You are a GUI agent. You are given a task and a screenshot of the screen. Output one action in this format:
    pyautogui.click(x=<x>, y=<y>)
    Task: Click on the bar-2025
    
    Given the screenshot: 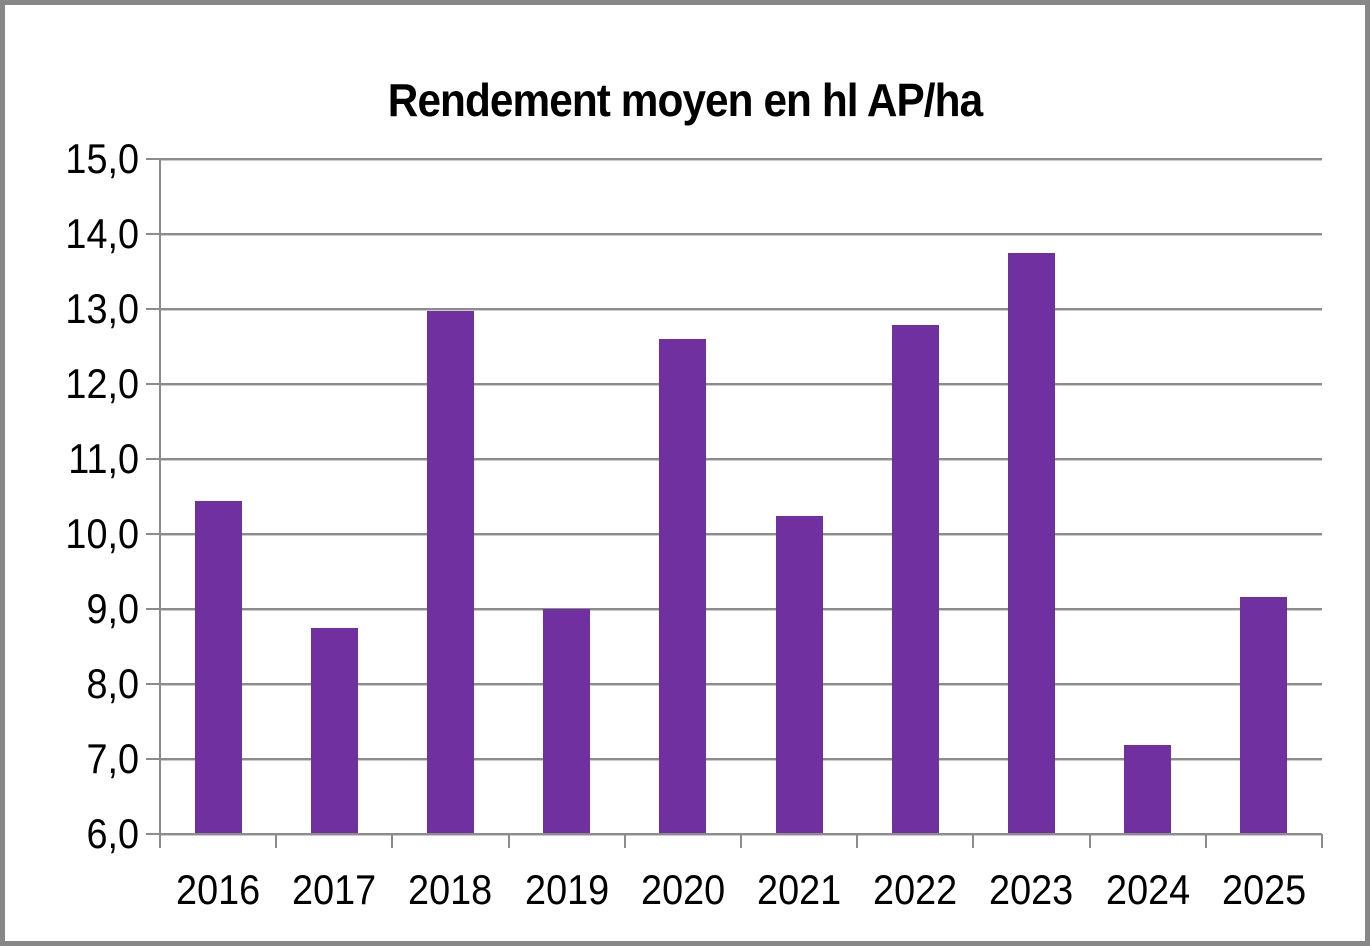 What is the action you would take?
    pyautogui.click(x=1264, y=715)
    